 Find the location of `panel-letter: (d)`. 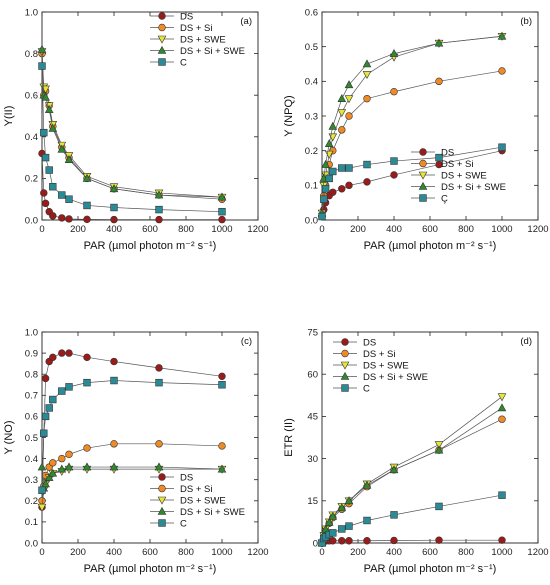

panel-letter: (d) is located at coordinates (526, 341).